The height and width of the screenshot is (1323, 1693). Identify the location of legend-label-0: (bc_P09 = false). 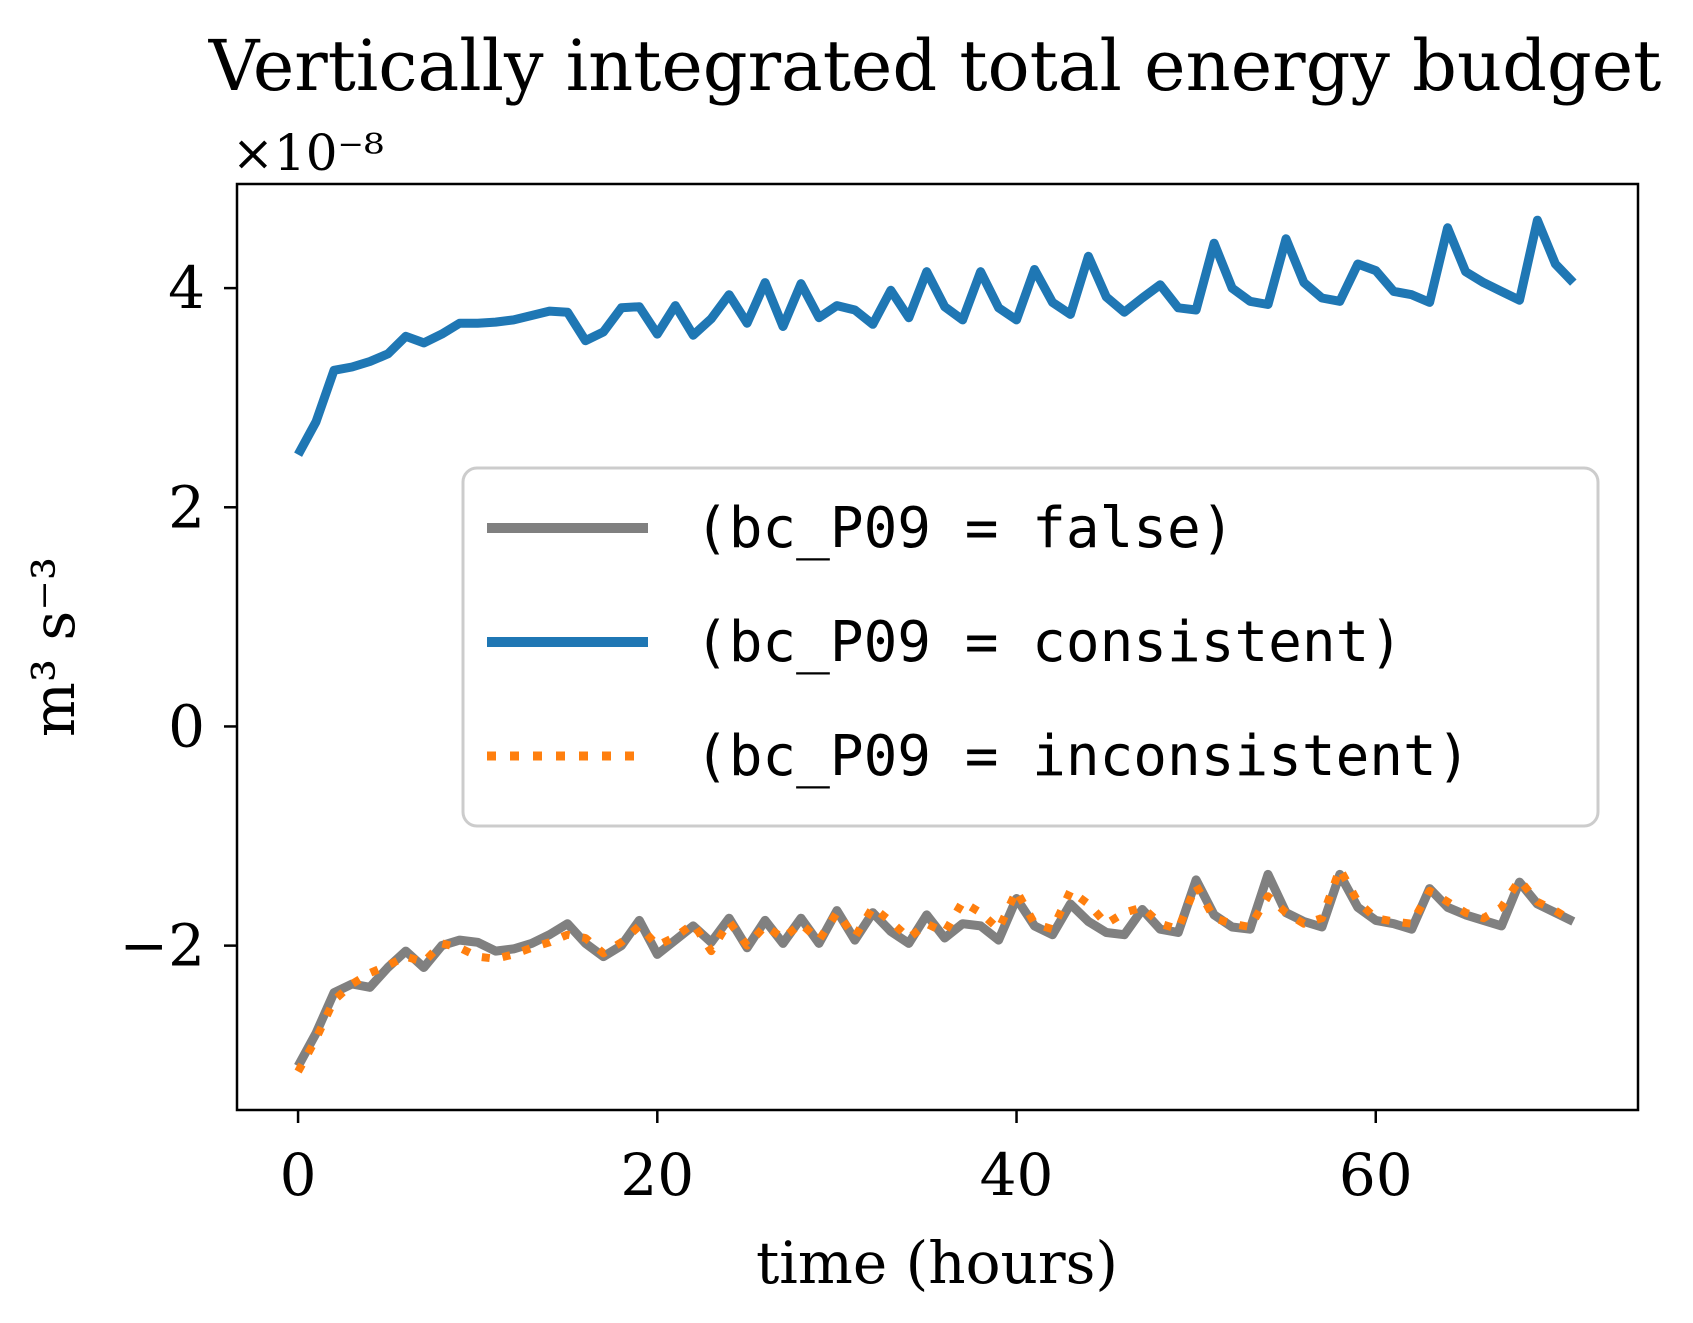
(964, 528).